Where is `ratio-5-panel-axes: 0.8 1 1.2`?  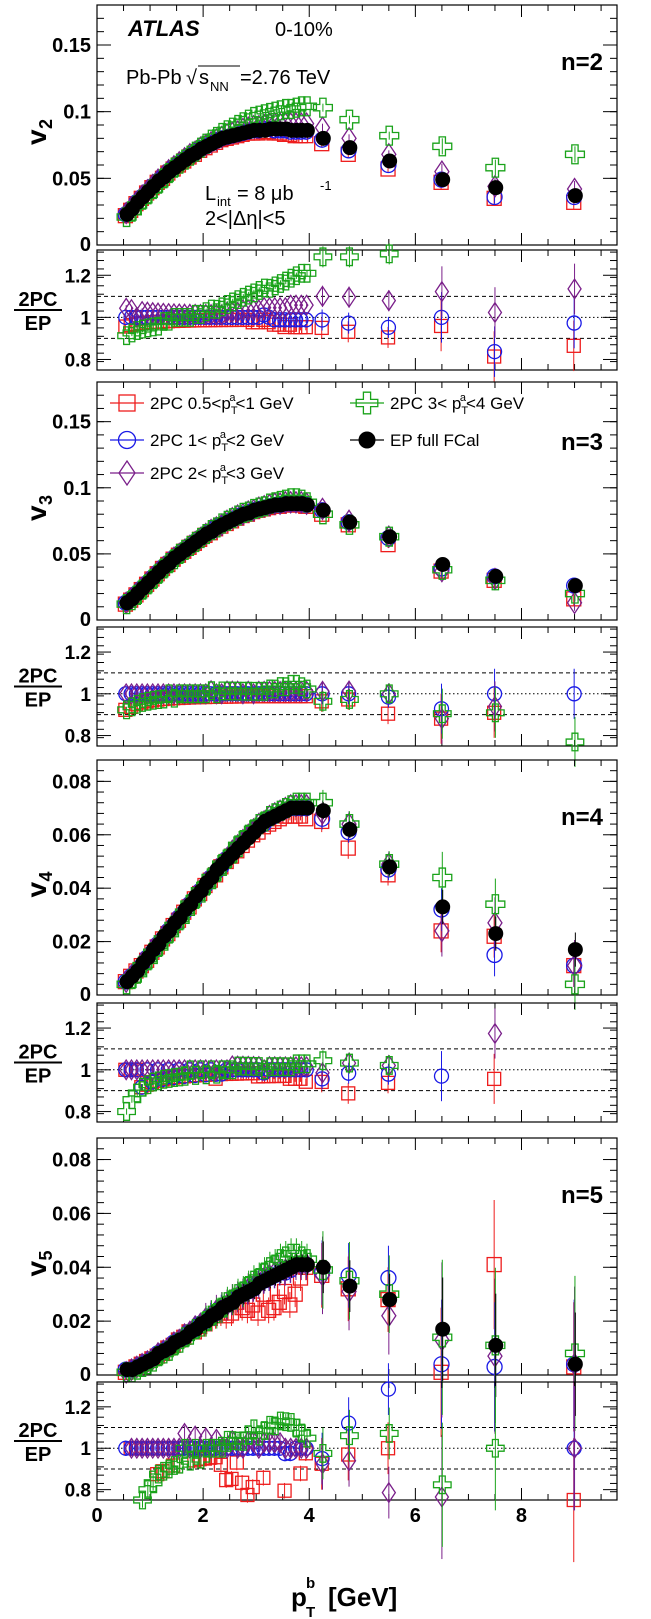 ratio-5-panel-axes: 0.8 1 1.2 is located at coordinates (341, 1441).